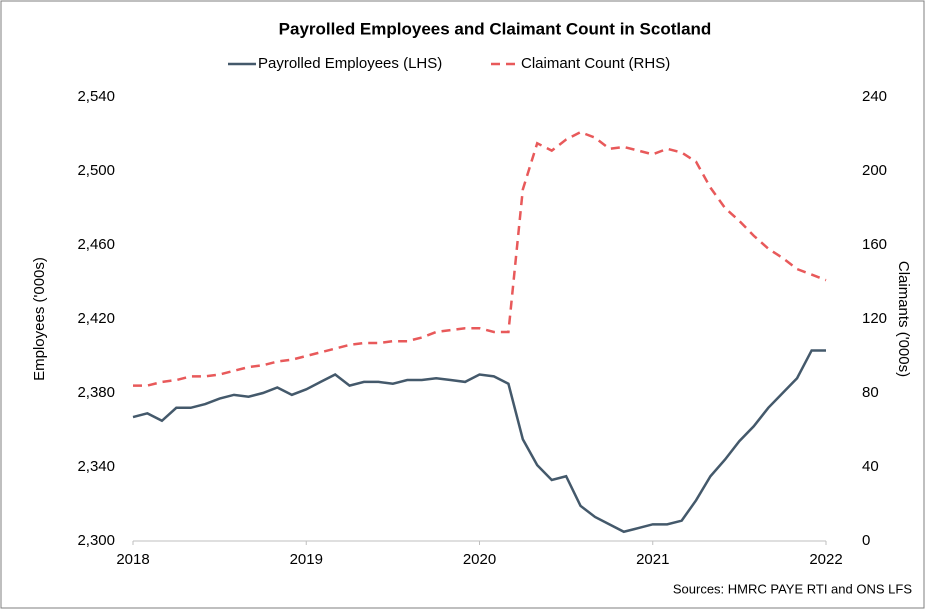 This screenshot has height=609, width=925. What do you see at coordinates (132, 559) in the screenshot?
I see `x-tick-label: 2018` at bounding box center [132, 559].